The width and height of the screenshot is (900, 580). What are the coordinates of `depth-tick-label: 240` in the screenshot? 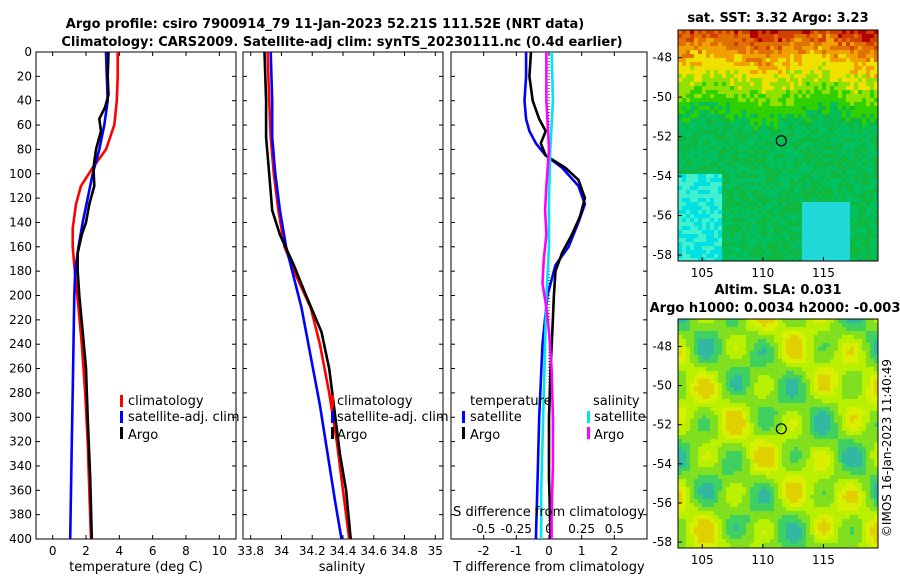 It's located at (20, 344).